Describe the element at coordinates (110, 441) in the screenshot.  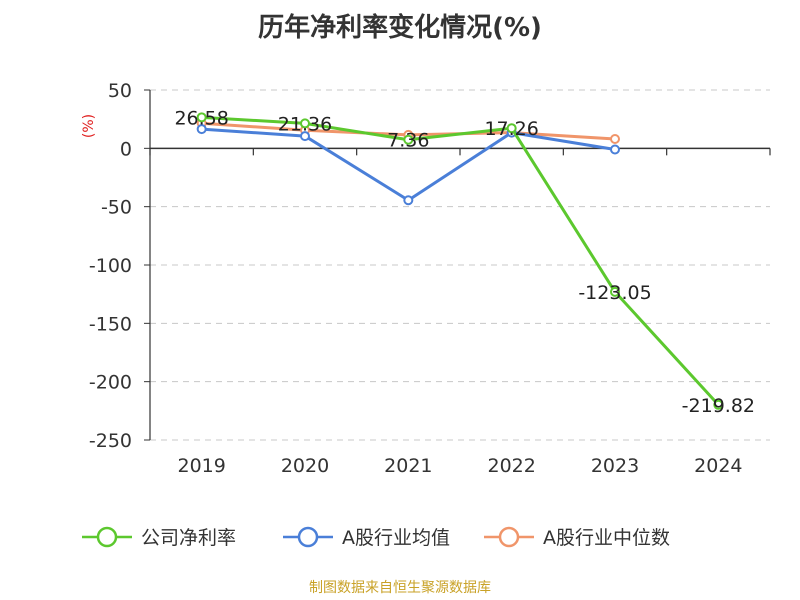
I see `y-tick-label: -250` at that location.